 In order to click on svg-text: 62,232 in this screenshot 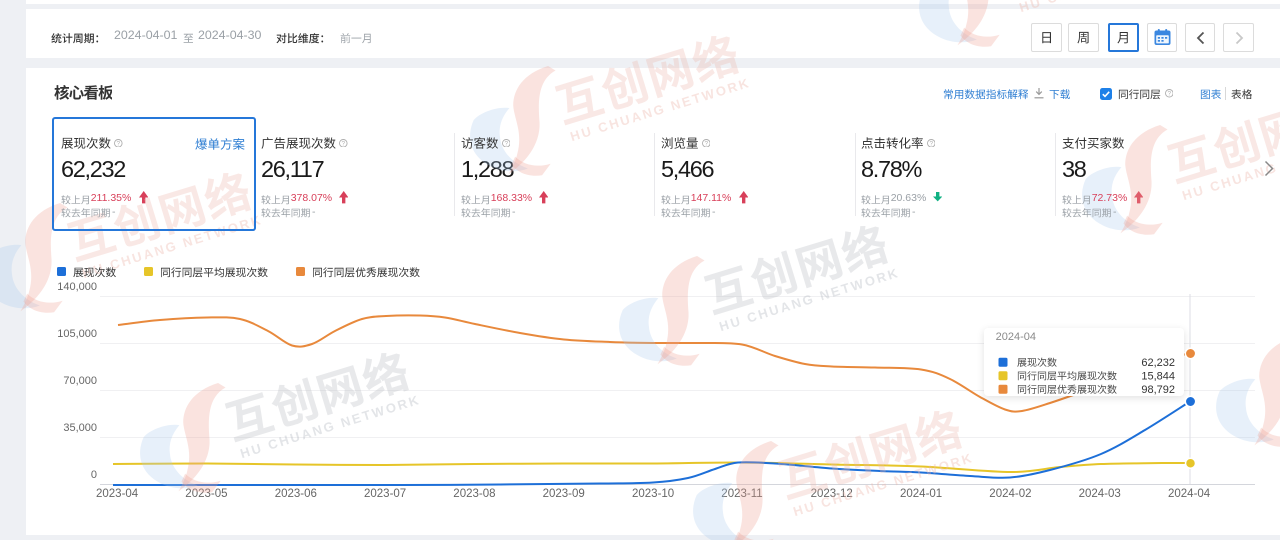, I will do `click(1158, 363)`.